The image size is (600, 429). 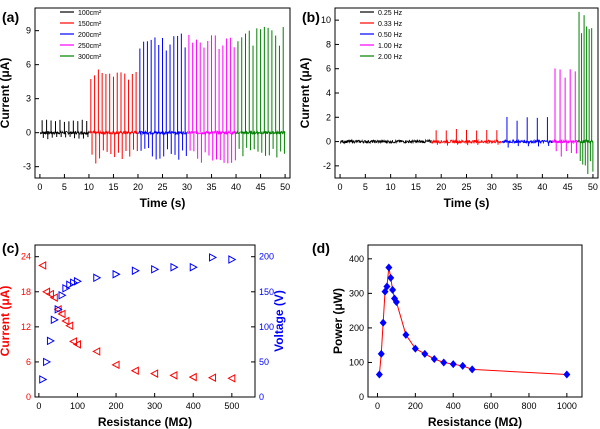 I want to click on x-tick-label: 100, so click(x=77, y=406).